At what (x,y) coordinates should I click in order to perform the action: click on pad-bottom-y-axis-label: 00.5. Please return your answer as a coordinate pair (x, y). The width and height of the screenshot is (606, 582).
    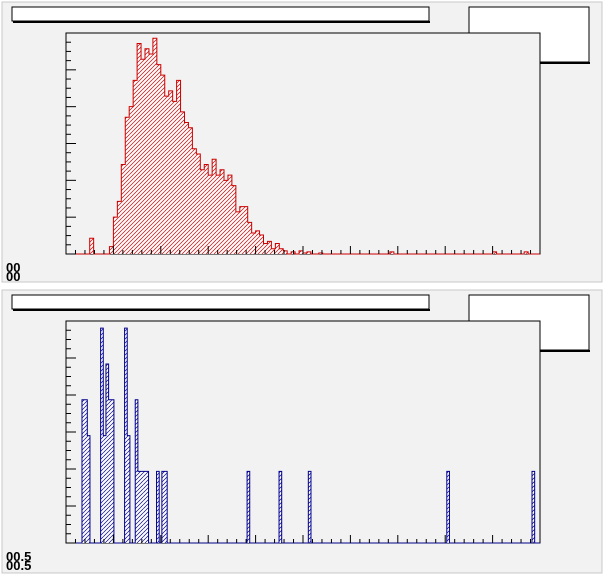
    Looking at the image, I should click on (18, 556).